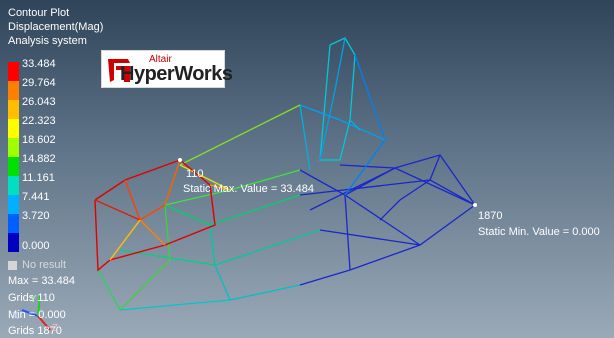 The height and width of the screenshot is (338, 614). What do you see at coordinates (39, 83) in the screenshot?
I see `legend-value: 29.764` at bounding box center [39, 83].